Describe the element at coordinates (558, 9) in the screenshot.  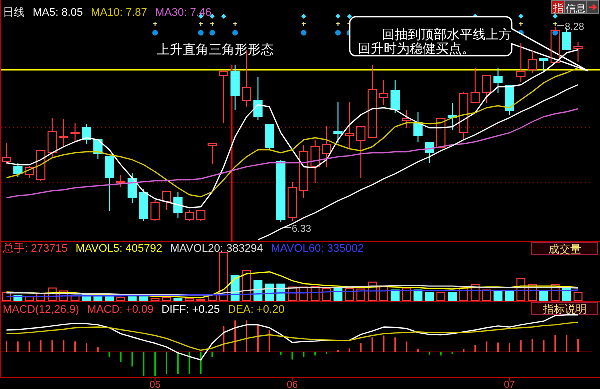
I see `annotation: 指` at that location.